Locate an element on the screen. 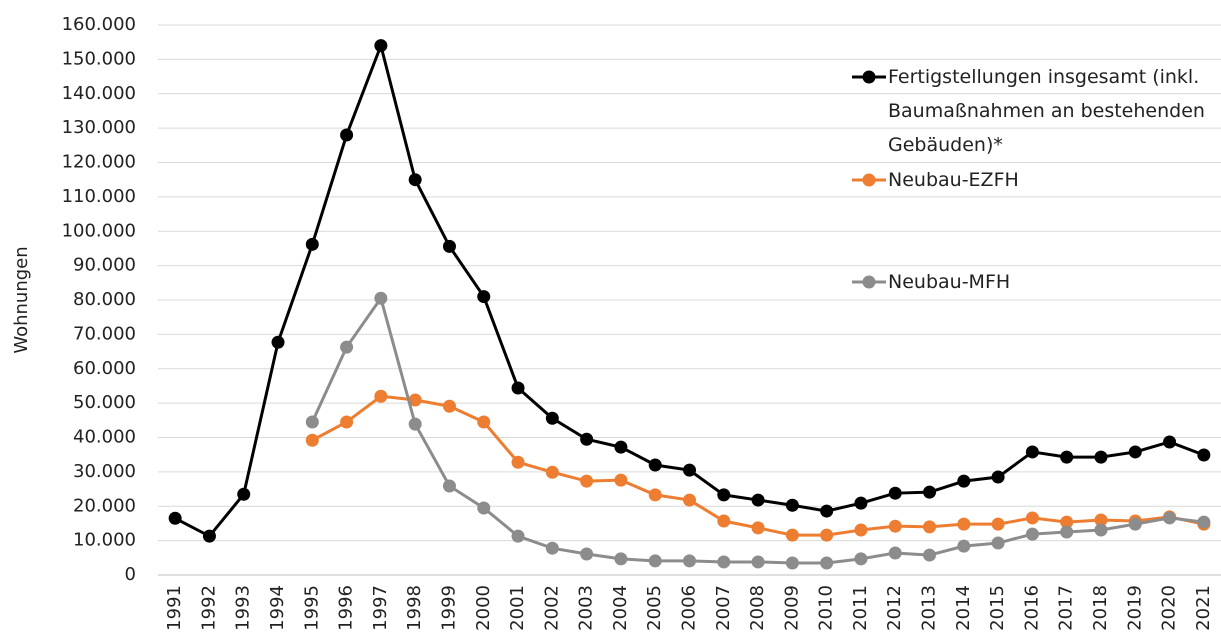 The image size is (1221, 641). y-tick-label: 130.000 is located at coordinates (99, 127).